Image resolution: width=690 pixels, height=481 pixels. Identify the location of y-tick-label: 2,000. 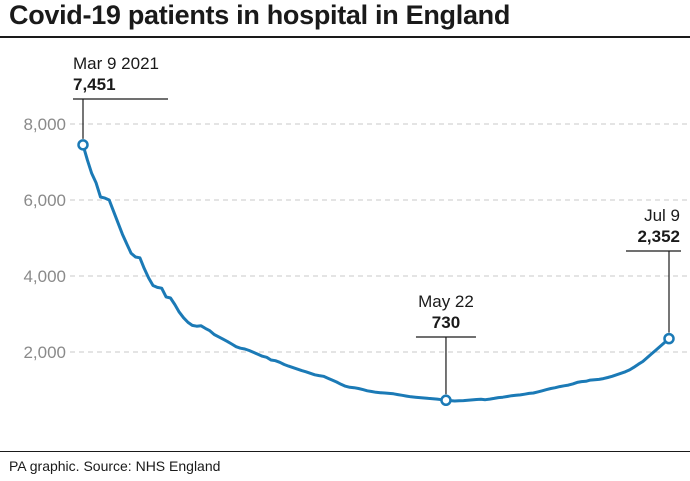
(44, 352).